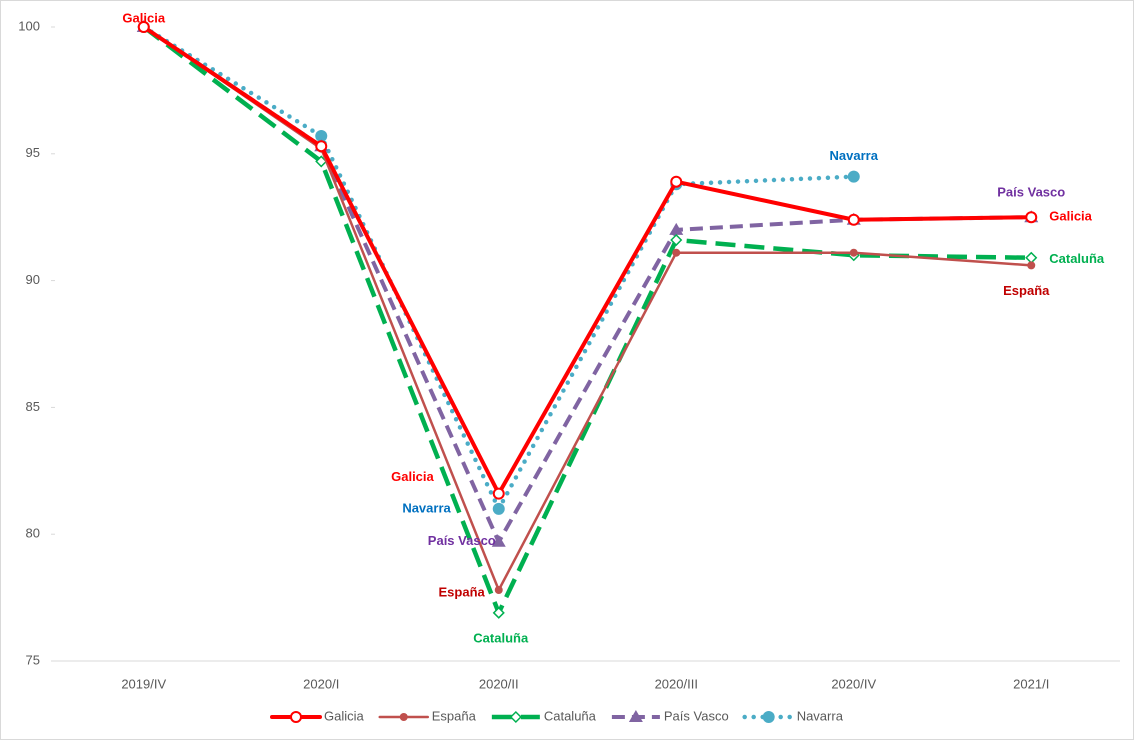  I want to click on y-tick-label: 90, so click(33, 279).